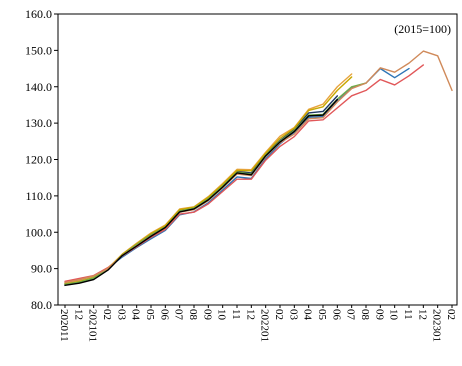 The height and width of the screenshot is (366, 462). What do you see at coordinates (38, 160) in the screenshot?
I see `y-tick-label: 120.0` at bounding box center [38, 160].